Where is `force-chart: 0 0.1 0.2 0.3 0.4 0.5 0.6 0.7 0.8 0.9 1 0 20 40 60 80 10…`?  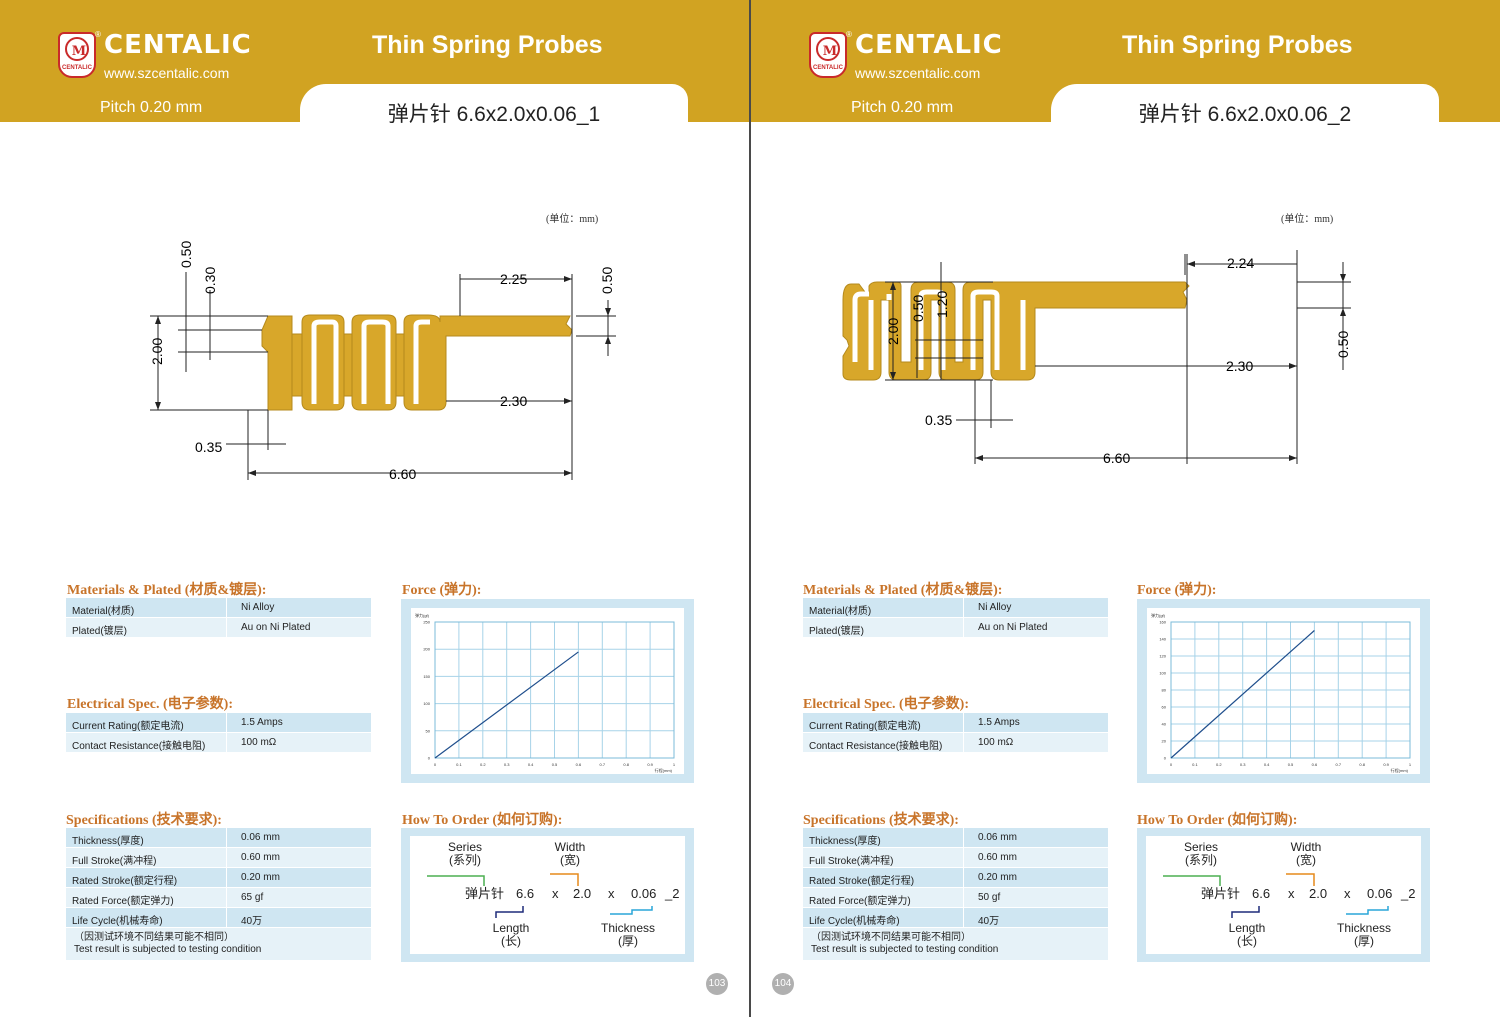
force-chart: 0 0.1 0.2 0.3 0.4 0.5 0.6 0.7 0.8 0.9 1 0 20 40 60 80 10… is located at coordinates (1281, 692).